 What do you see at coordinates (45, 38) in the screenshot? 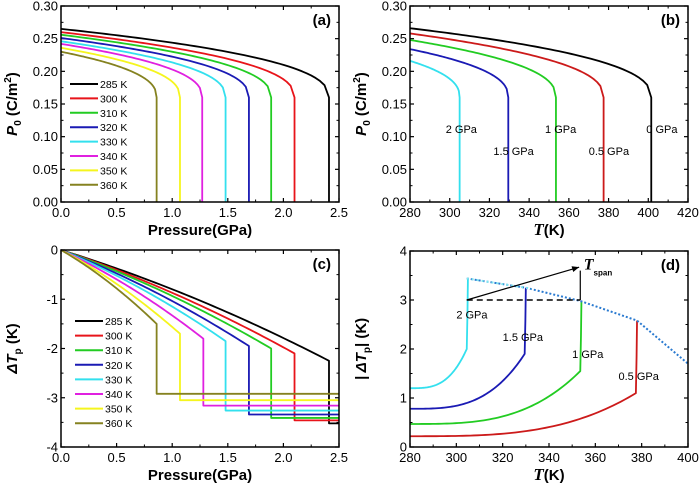
I see `y-tick-label: 0.25` at bounding box center [45, 38].